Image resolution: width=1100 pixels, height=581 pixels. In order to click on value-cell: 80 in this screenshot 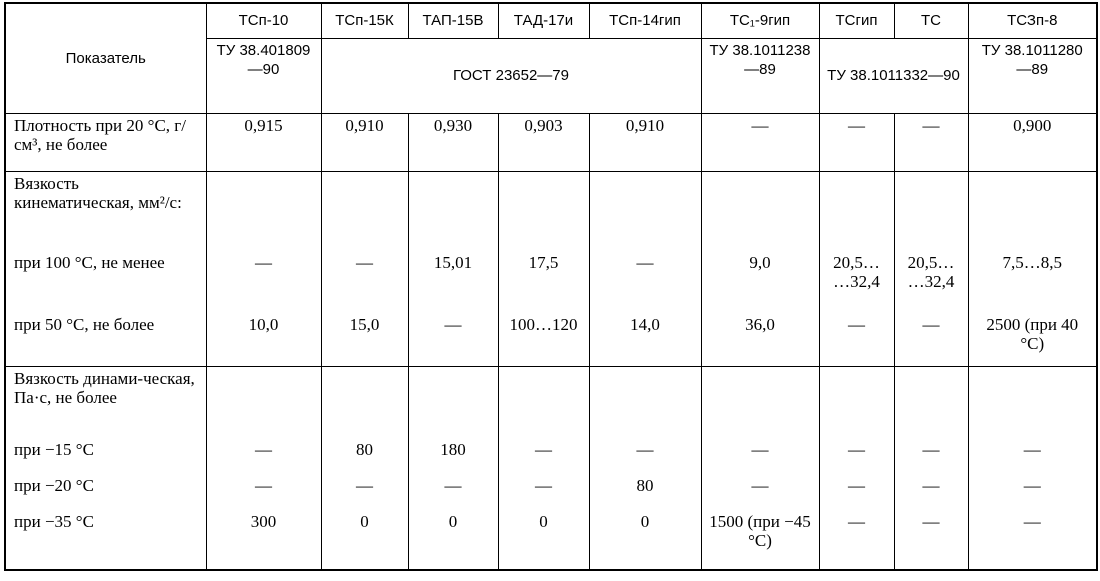, I will do `click(364, 456)`.